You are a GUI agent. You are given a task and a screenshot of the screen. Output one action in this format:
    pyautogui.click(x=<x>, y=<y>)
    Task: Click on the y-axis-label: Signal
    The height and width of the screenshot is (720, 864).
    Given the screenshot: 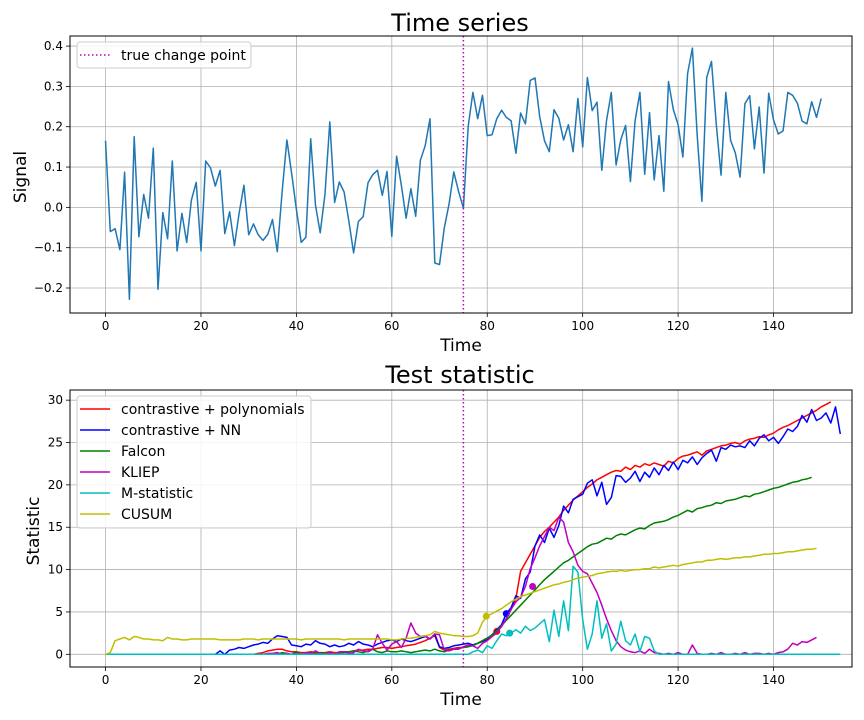 What is the action you would take?
    pyautogui.click(x=21, y=177)
    